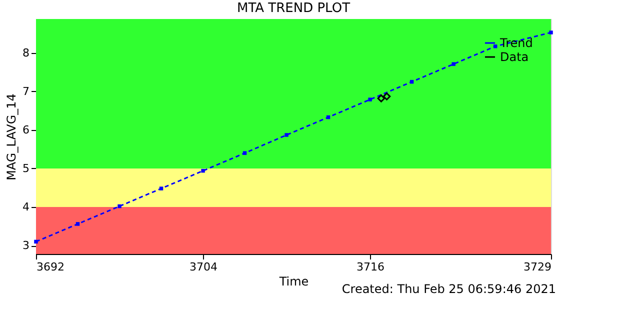 This screenshot has height=320, width=640. I want to click on x-tick-label: 3692, so click(50, 267).